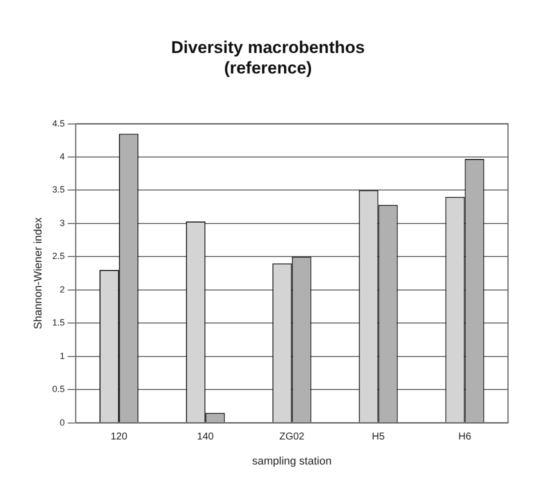  What do you see at coordinates (58, 323) in the screenshot?
I see `y-tick-label: 1.5` at bounding box center [58, 323].